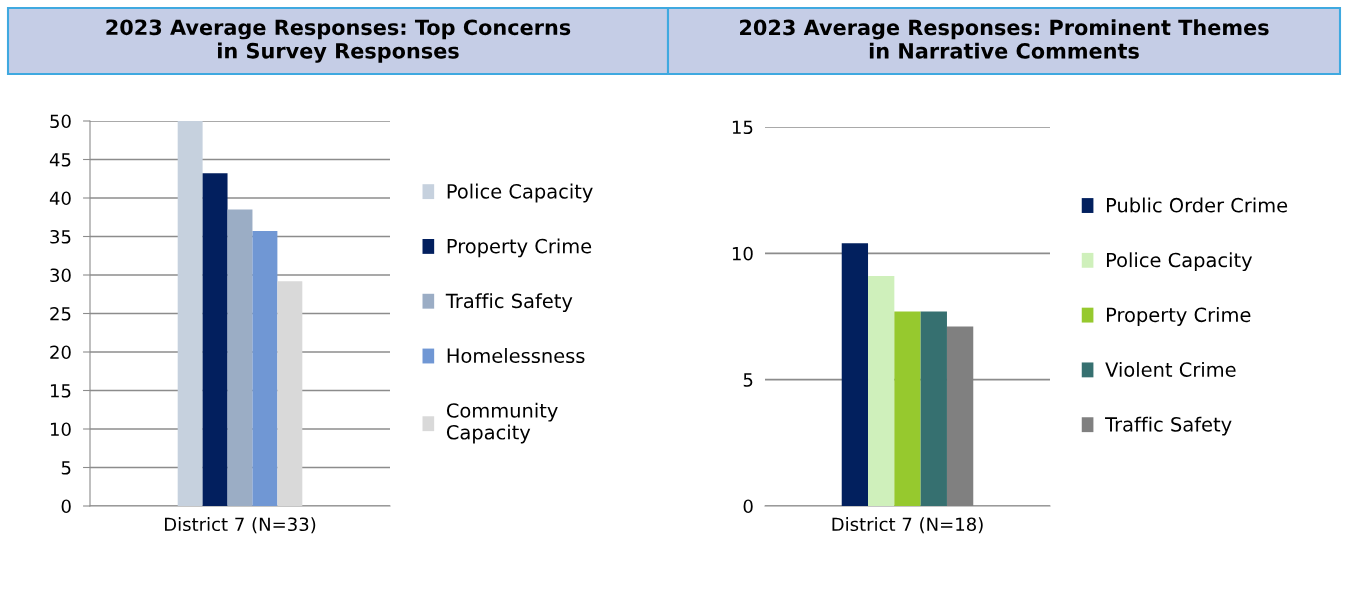  Describe the element at coordinates (338, 41) in the screenshot. I see `text: 2023 Average Responses: Top Concerns in Survey Responses` at that location.